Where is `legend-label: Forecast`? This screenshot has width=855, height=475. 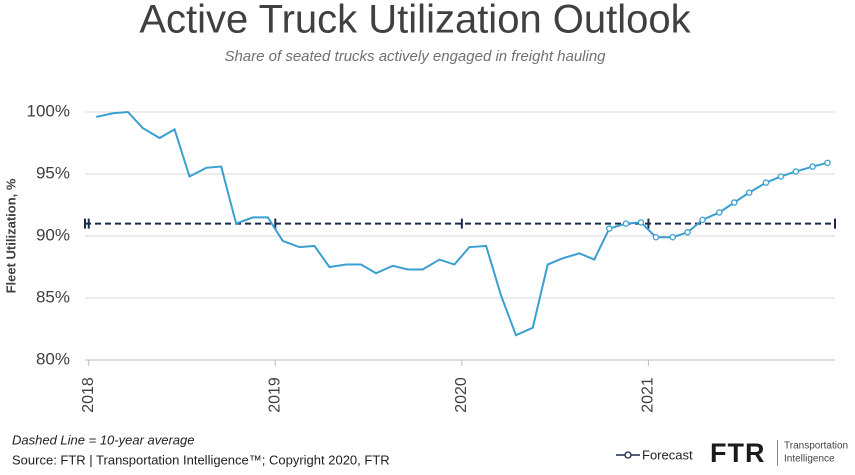 legend-label: Forecast is located at coordinates (667, 454).